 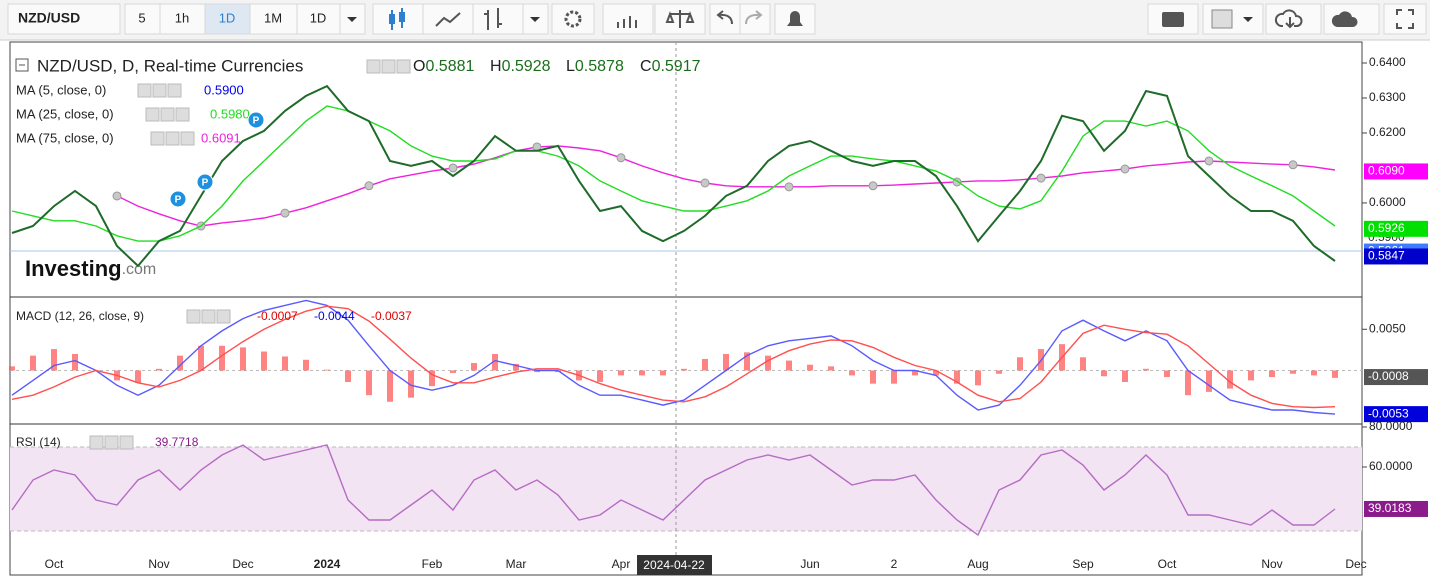 I want to click on chart-title: NZD/USD, D, Real-time Currencies, so click(x=170, y=65).